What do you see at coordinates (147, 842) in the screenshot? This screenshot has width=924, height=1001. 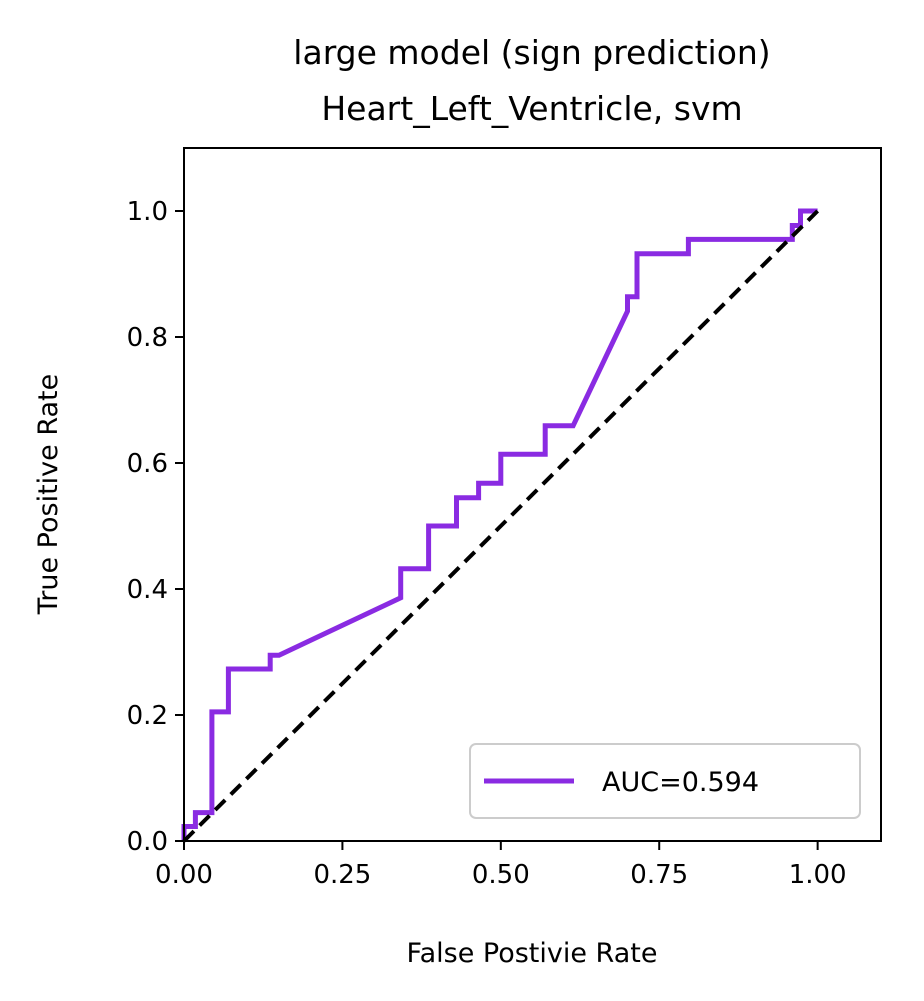 I see `y-tick-label: 0.0` at bounding box center [147, 842].